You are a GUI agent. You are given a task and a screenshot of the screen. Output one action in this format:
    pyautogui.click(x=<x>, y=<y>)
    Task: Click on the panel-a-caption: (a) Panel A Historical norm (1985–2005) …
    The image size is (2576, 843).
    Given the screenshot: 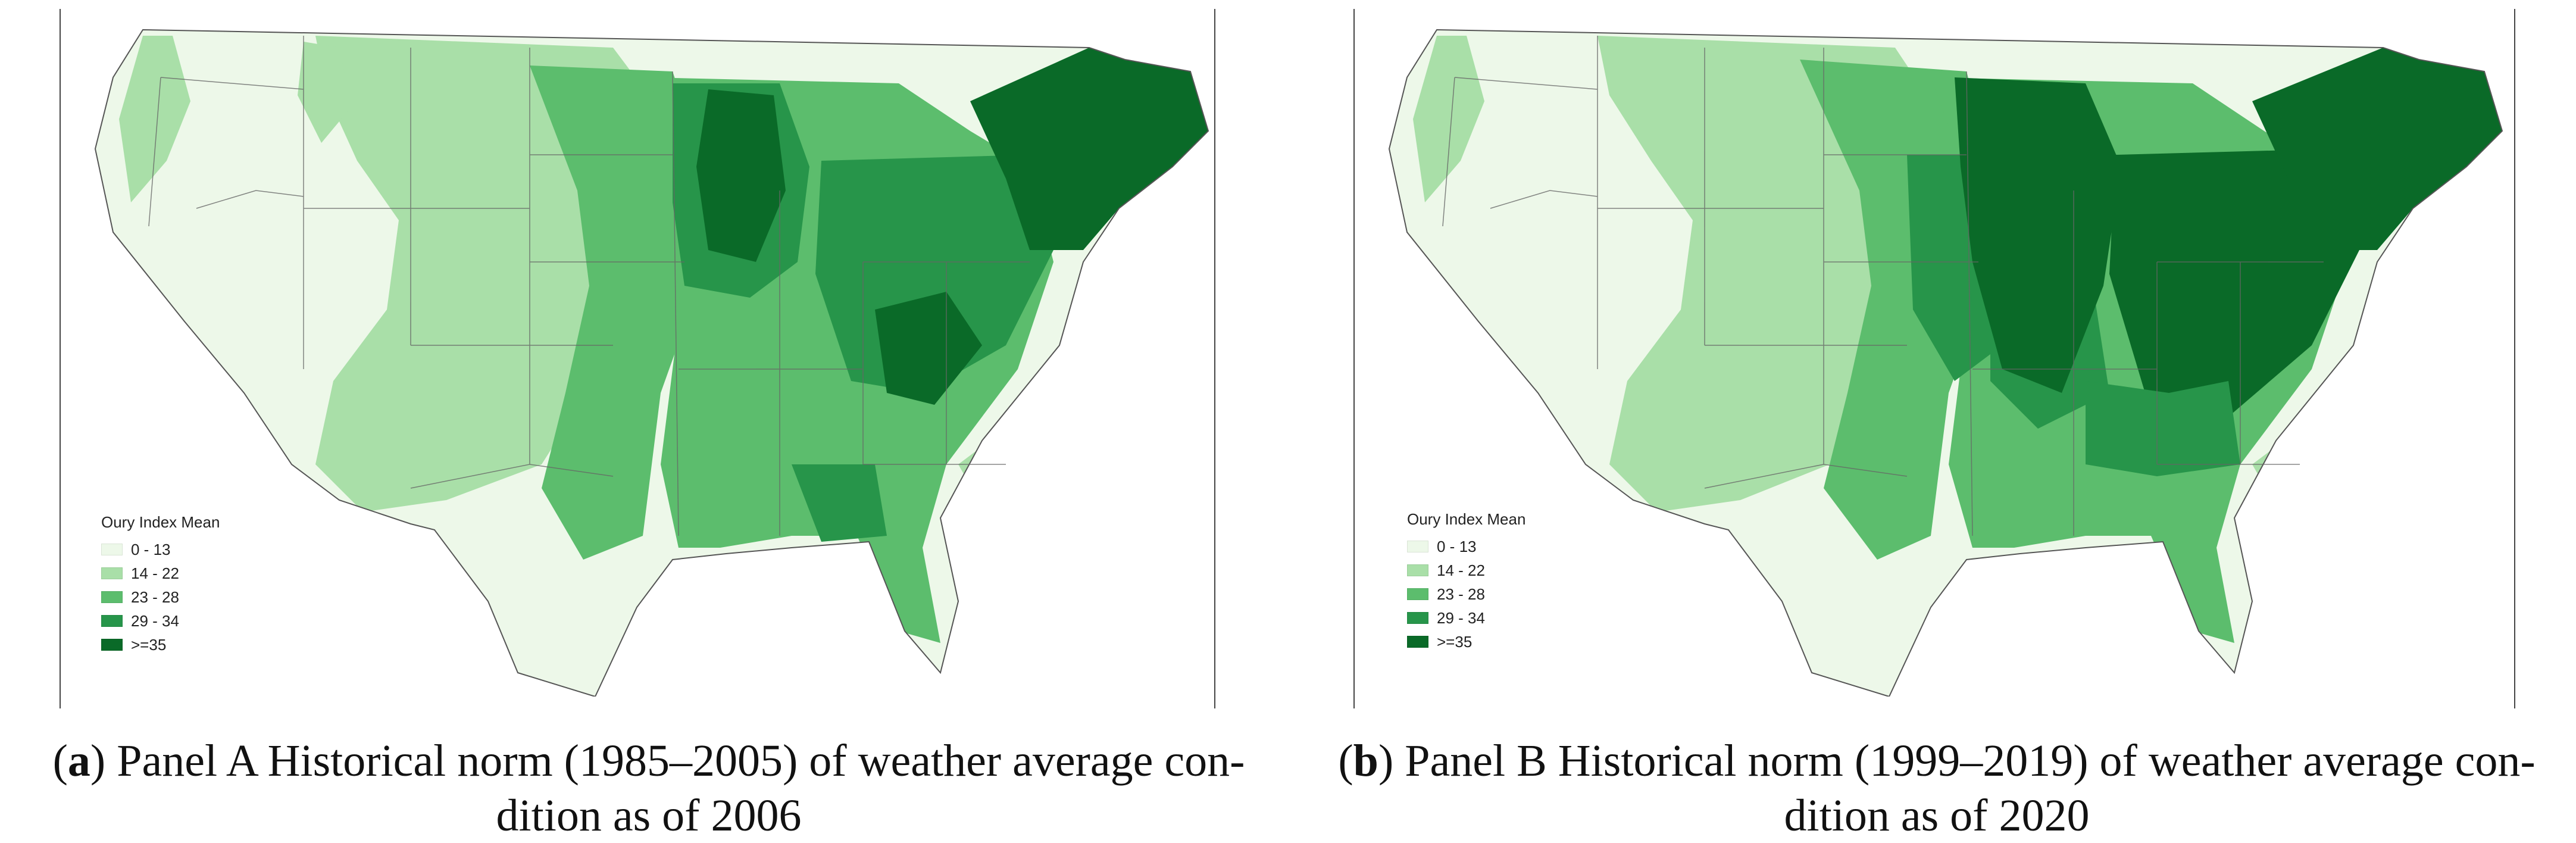 What is the action you would take?
    pyautogui.click(x=648, y=788)
    